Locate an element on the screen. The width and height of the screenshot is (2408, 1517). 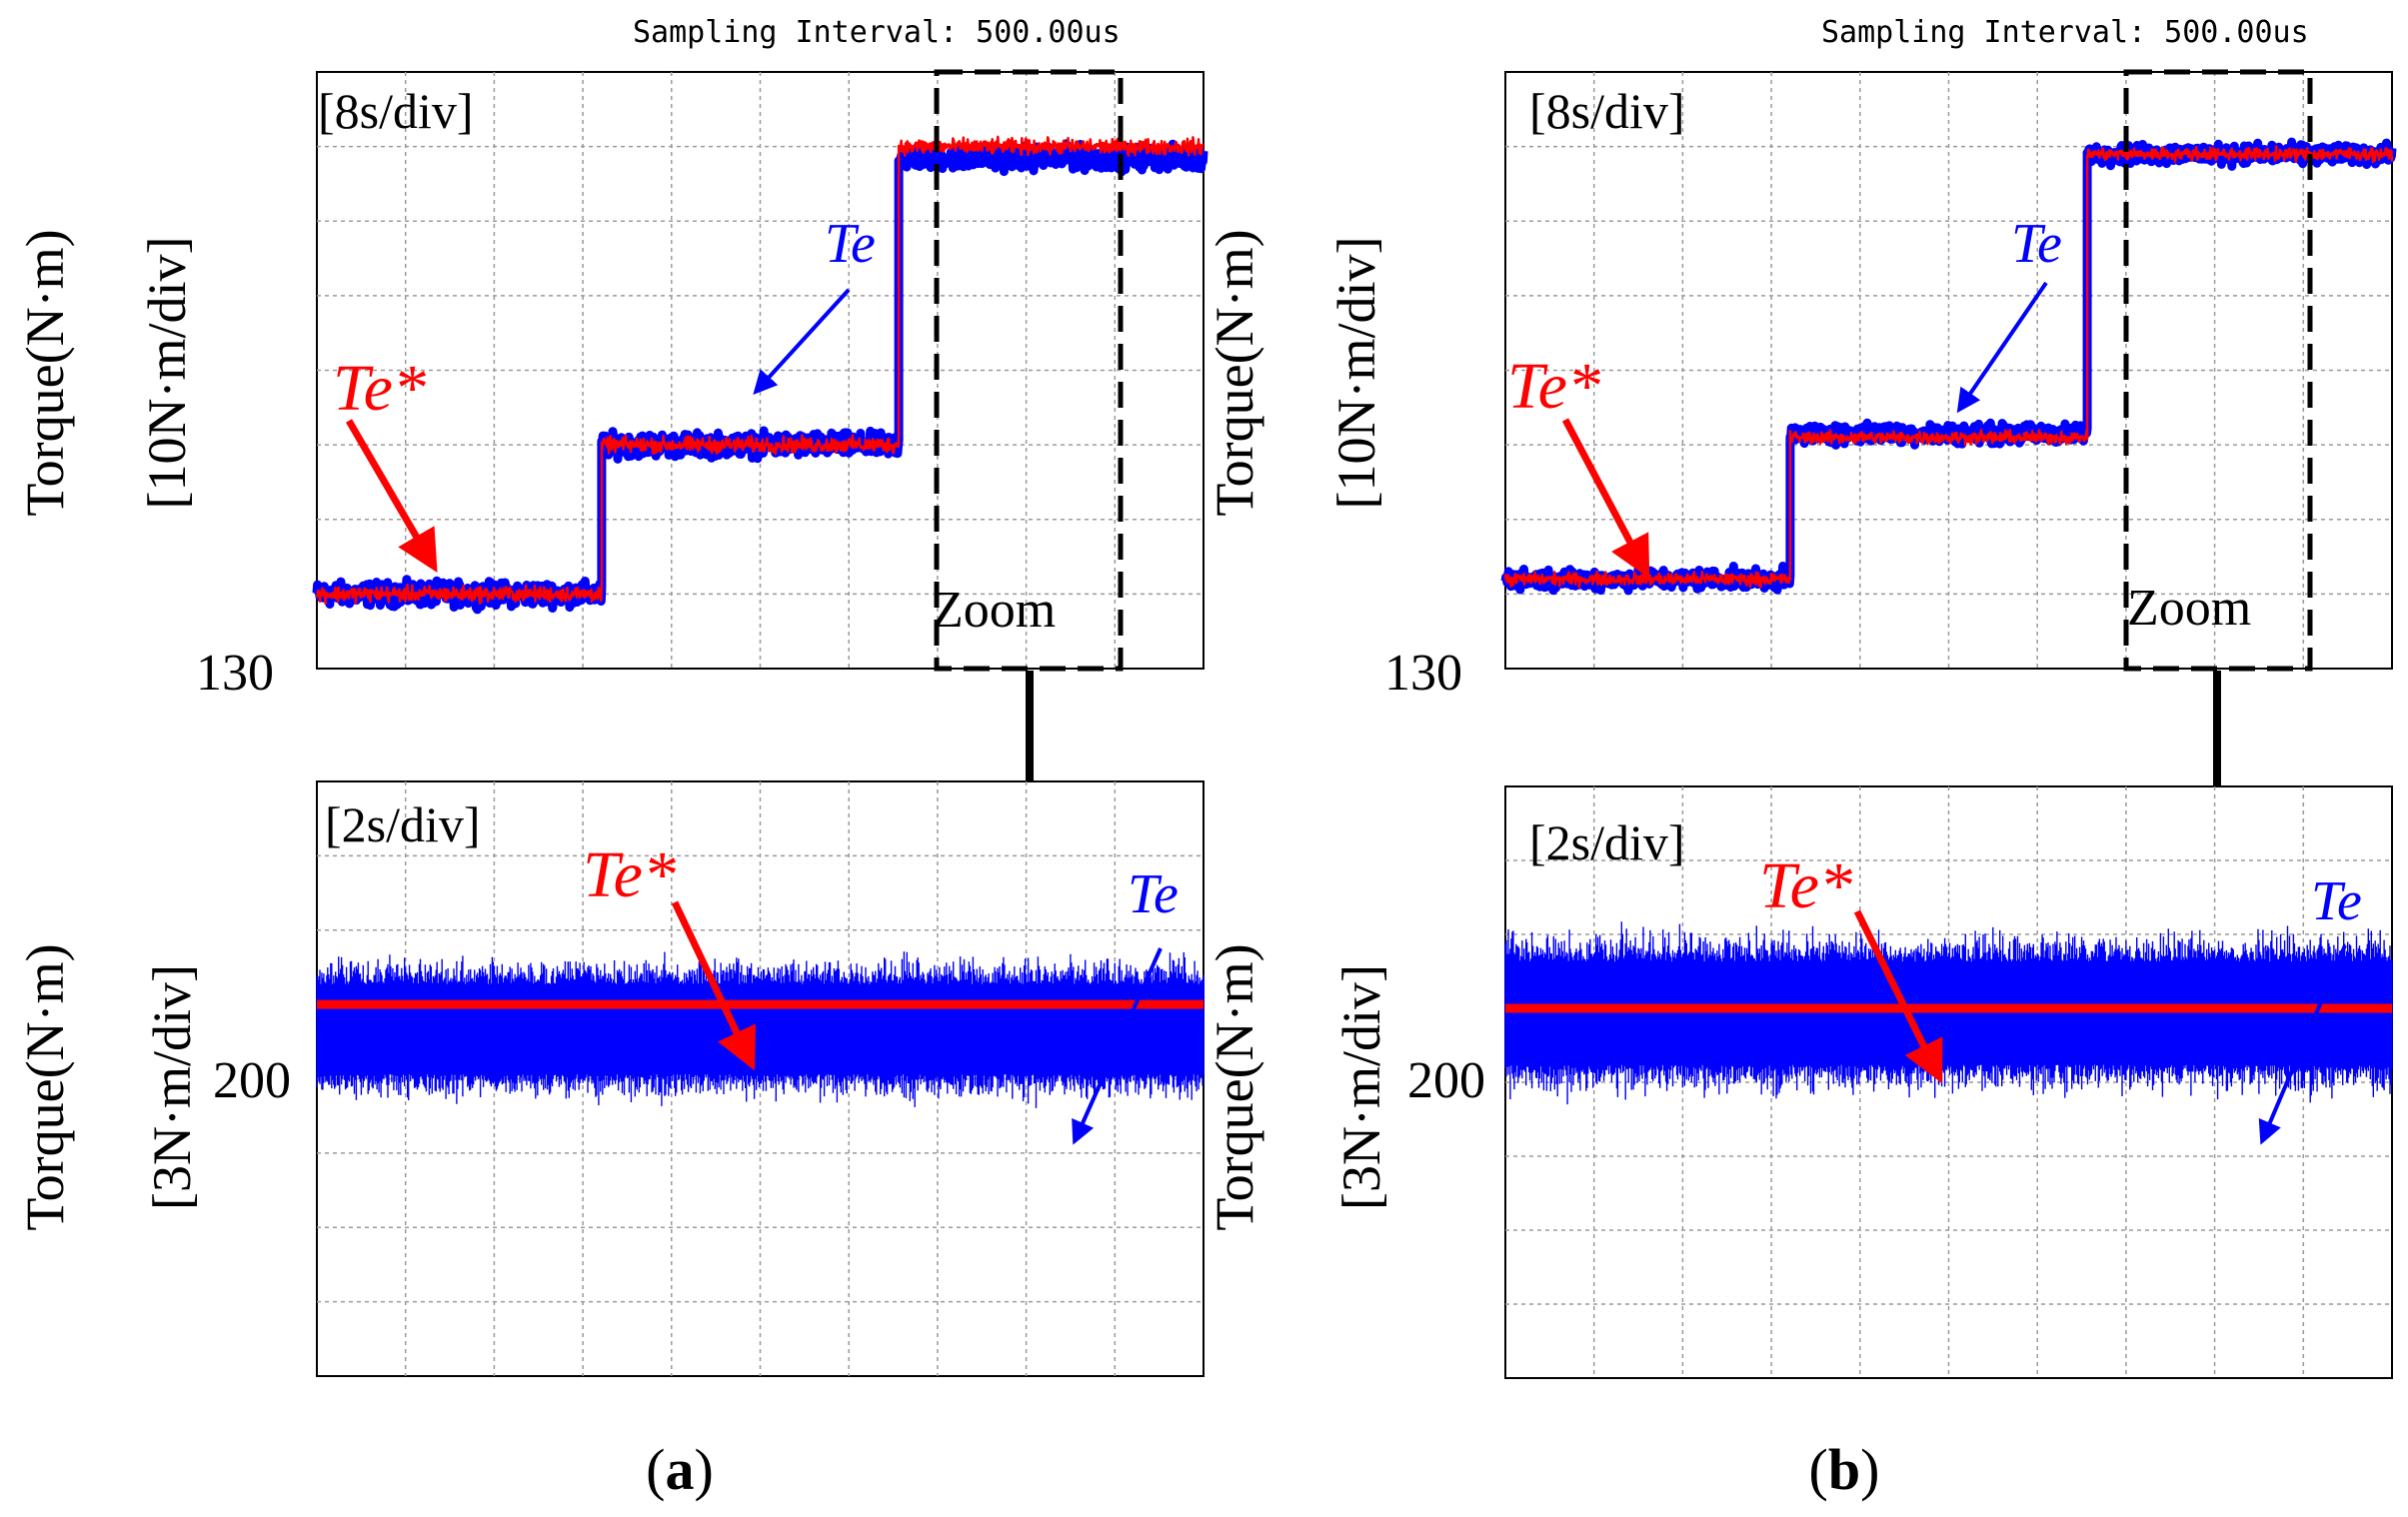
yscale-a-top: [10N·m/div] is located at coordinates (167, 373).